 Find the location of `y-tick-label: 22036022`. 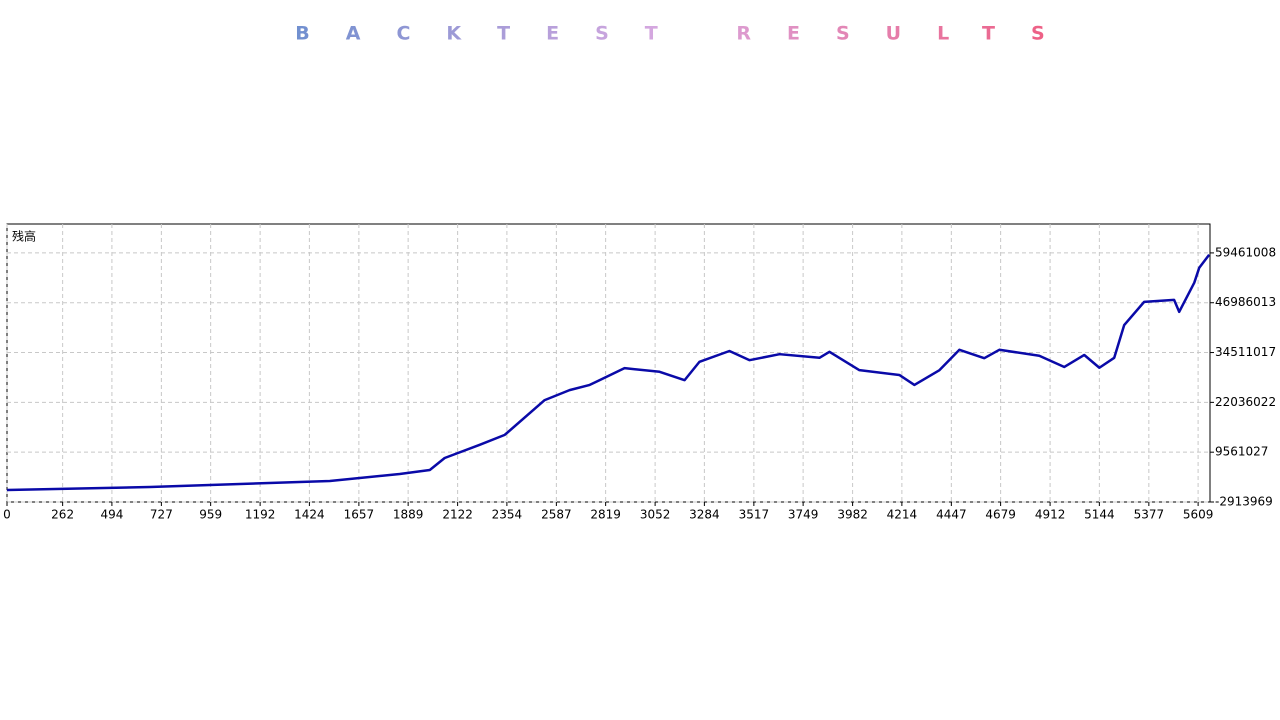

y-tick-label: 22036022 is located at coordinates (1245, 402).